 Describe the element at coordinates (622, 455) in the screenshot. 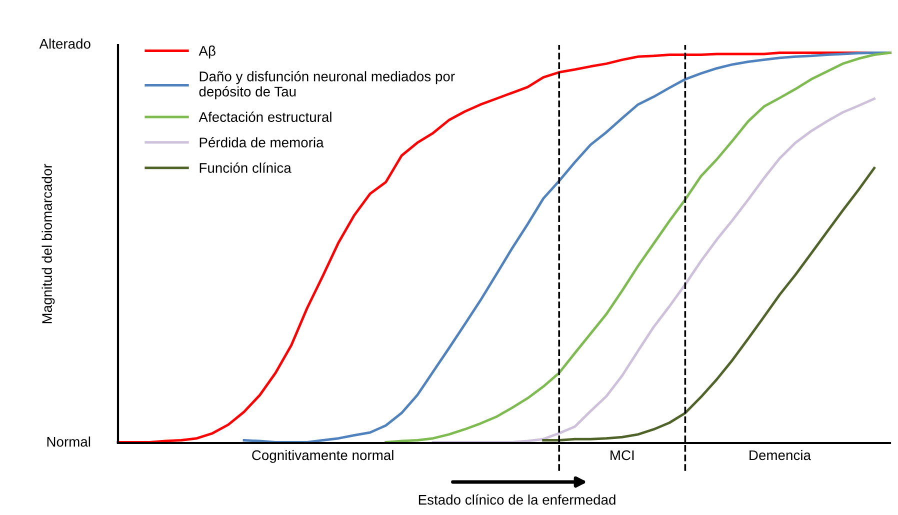

I see `x-tick-label: MCI` at that location.